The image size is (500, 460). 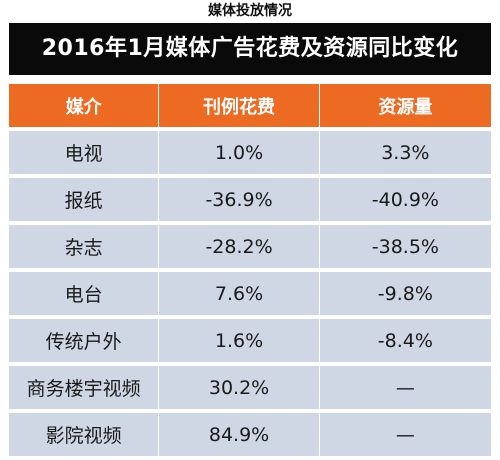 I want to click on table-row: 电台 7.6% -9.8%, so click(x=250, y=293).